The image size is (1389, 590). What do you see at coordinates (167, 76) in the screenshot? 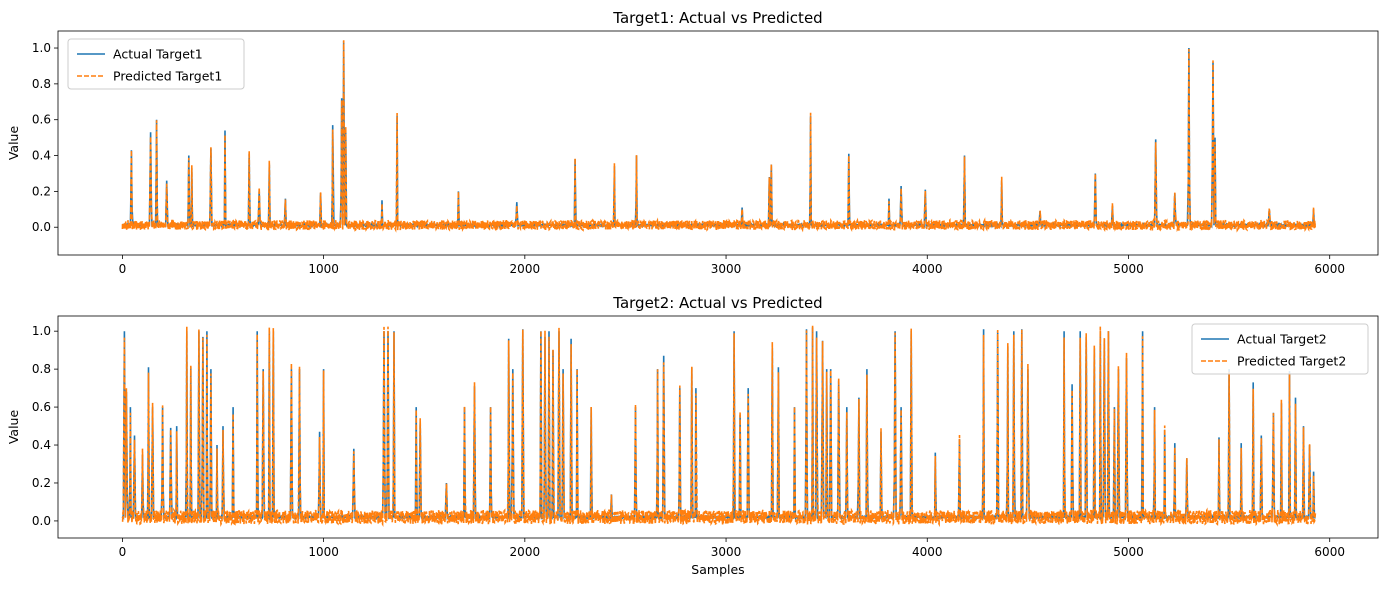
I see `legend-entry: Predicted Target1` at bounding box center [167, 76].